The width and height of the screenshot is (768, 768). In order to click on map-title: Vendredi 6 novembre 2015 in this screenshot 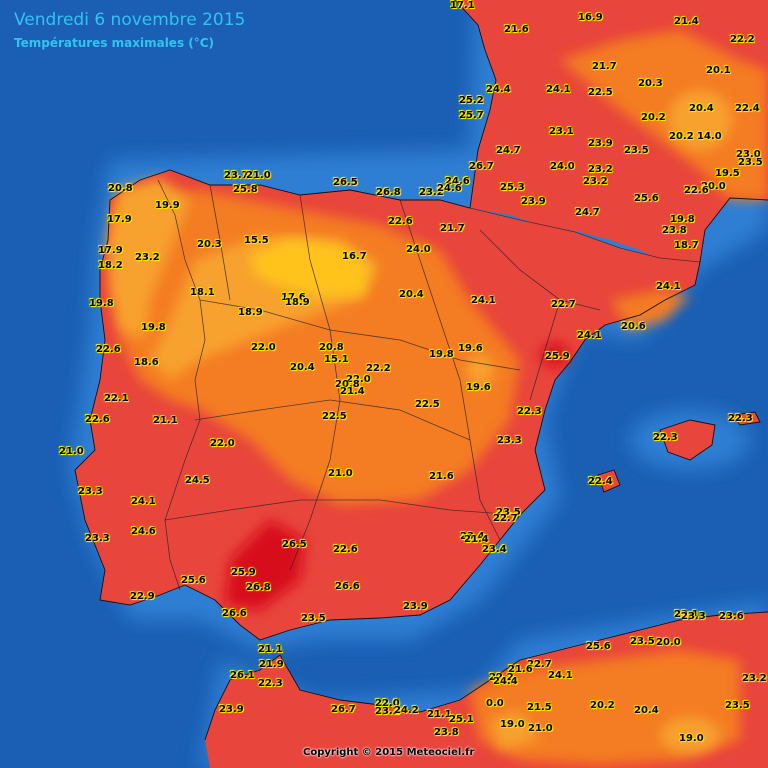, I will do `click(130, 20)`.